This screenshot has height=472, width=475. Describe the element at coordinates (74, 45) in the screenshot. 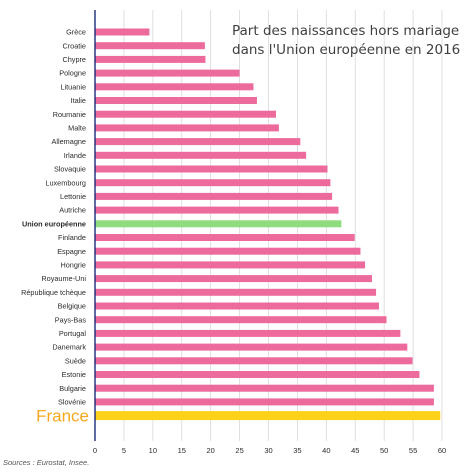

I see `category-label-croatie: Croatie` at that location.